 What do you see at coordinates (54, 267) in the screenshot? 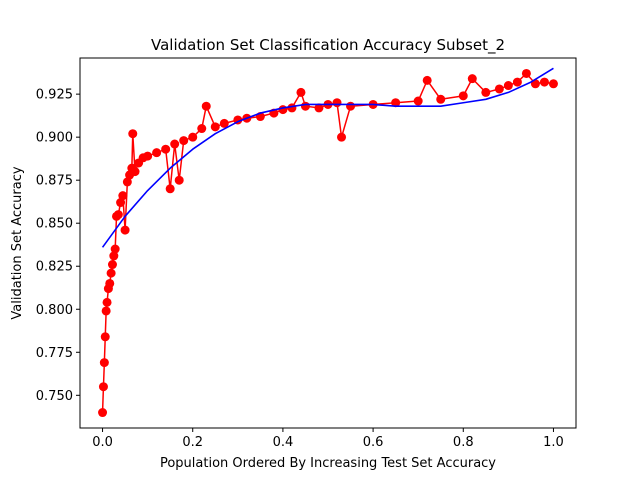
I see `y-tick-label: 0.825` at bounding box center [54, 267].